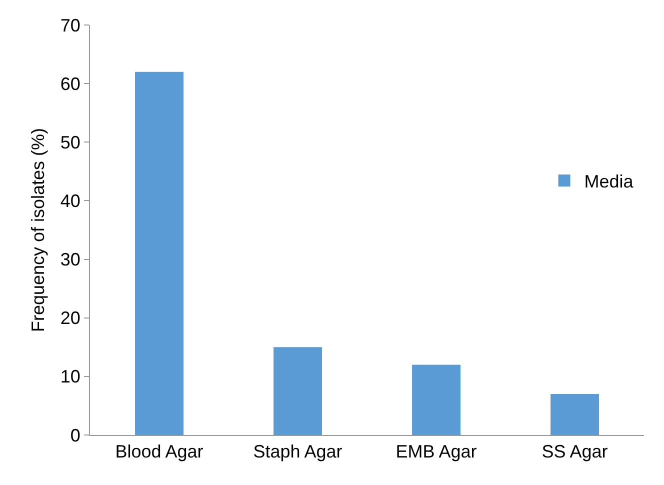 The width and height of the screenshot is (664, 485). Describe the element at coordinates (38, 230) in the screenshot. I see `y-axis-title: Frequency of isolates (%)` at that location.